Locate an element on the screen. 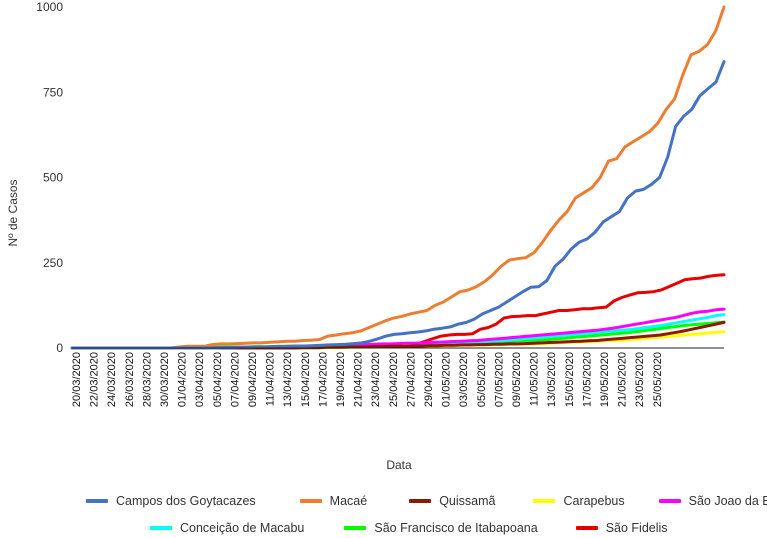  x-tick-label: 23/04/2020 is located at coordinates (376, 379).